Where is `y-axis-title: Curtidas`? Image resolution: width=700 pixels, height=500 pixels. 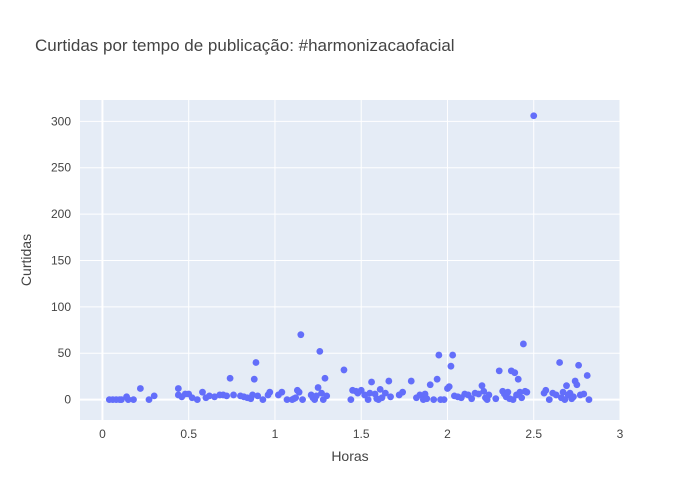
y-axis-title: Curtidas is located at coordinates (26, 260).